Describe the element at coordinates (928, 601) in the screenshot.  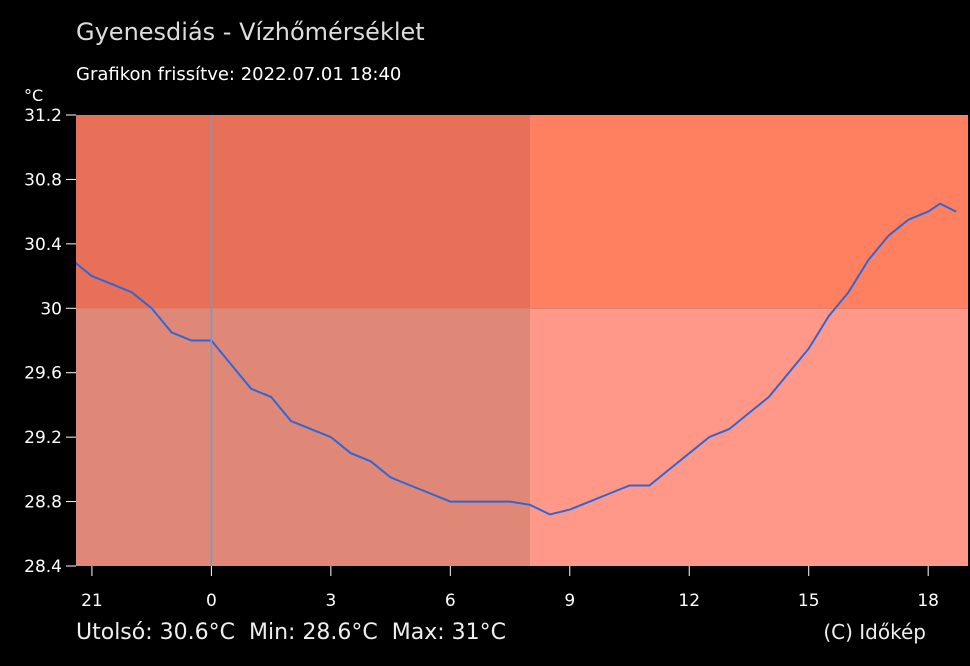
I see `x-tick-label: 18` at that location.